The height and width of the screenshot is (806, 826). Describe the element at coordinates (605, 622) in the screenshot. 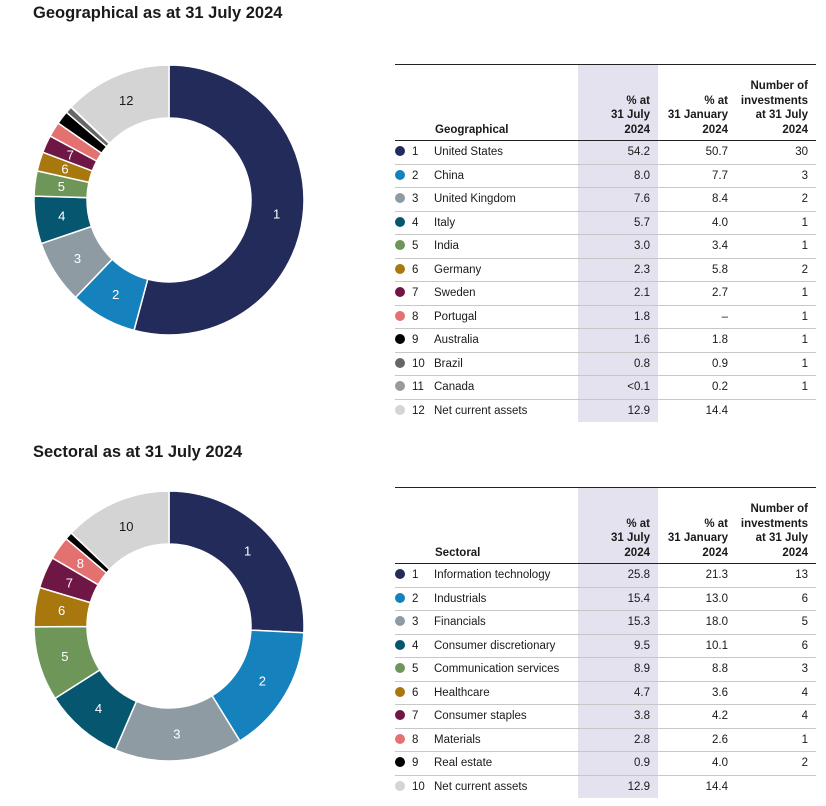

I see `table-row: 3 Financials 15.3 18.0 5` at that location.